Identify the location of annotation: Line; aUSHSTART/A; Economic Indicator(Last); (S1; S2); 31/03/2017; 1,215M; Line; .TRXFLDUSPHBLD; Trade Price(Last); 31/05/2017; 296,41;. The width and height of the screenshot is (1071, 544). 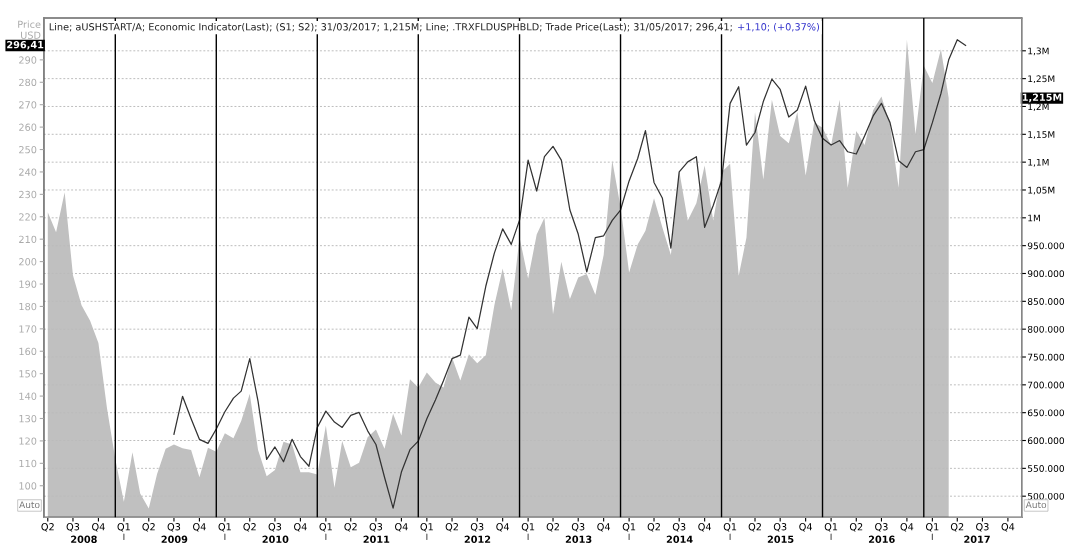
(390, 27).